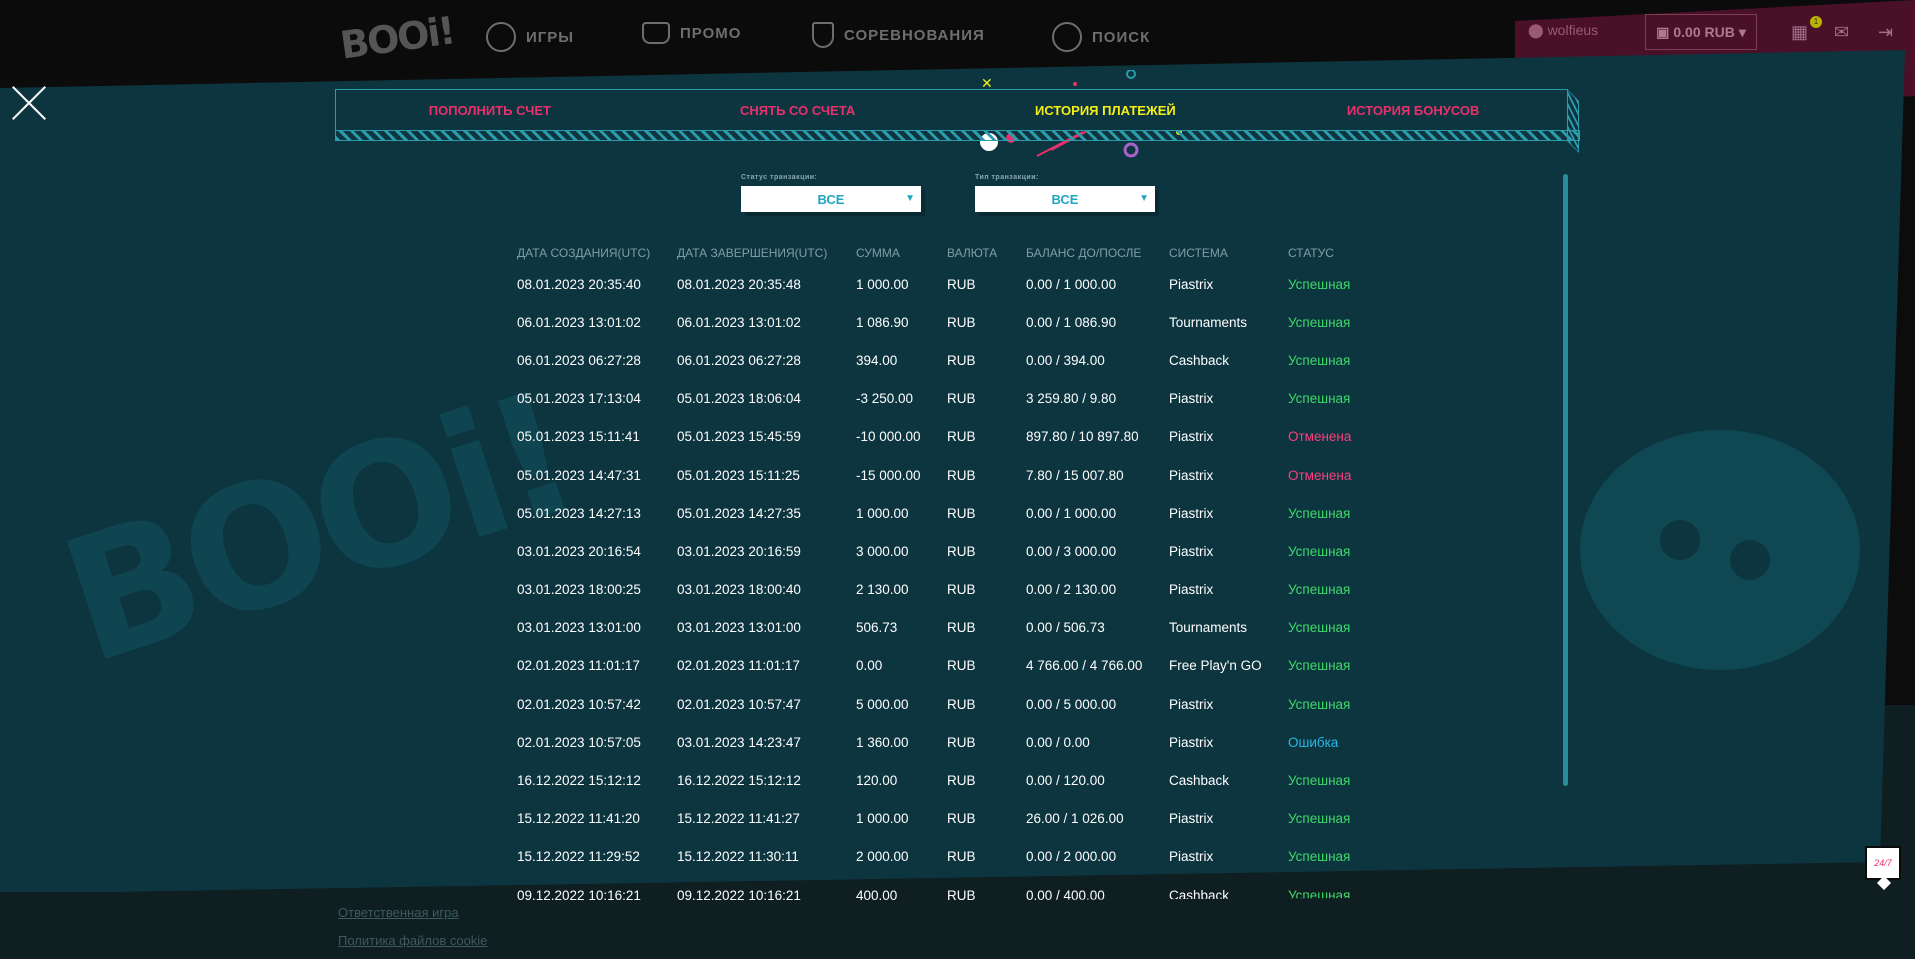 Image resolution: width=1915 pixels, height=959 pixels. I want to click on nav-promo-label: ПРОМО, so click(711, 33).